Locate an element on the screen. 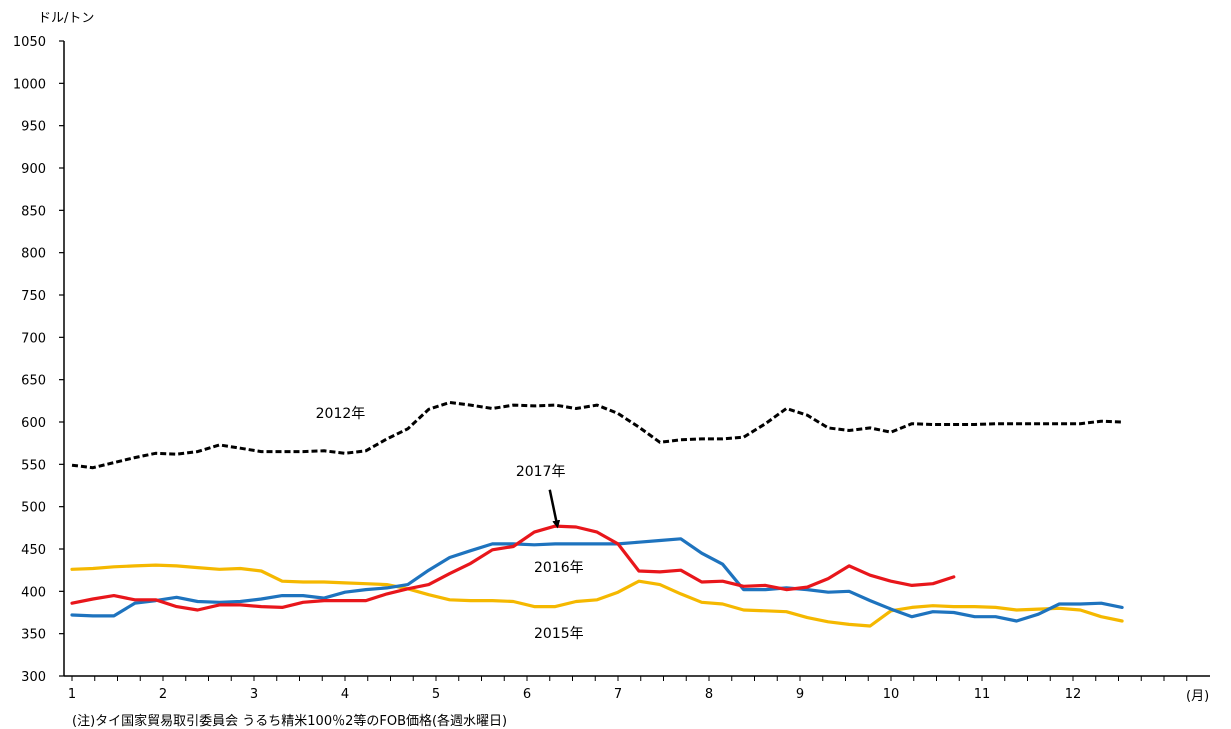 The width and height of the screenshot is (1231, 729). y-tick-label: 900 is located at coordinates (33, 169).